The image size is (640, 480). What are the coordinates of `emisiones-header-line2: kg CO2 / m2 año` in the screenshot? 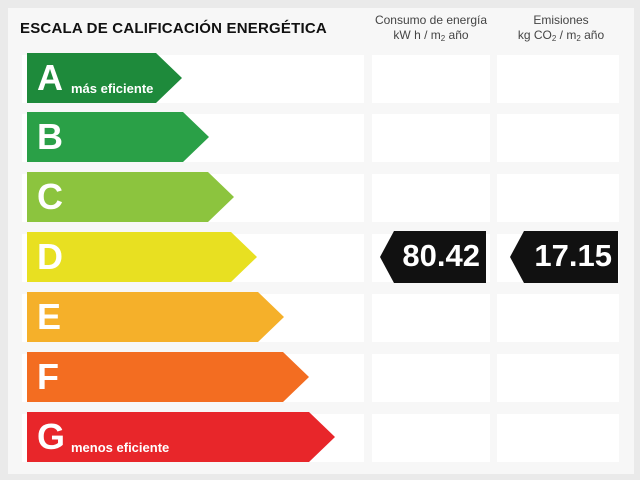 It's located at (561, 35).